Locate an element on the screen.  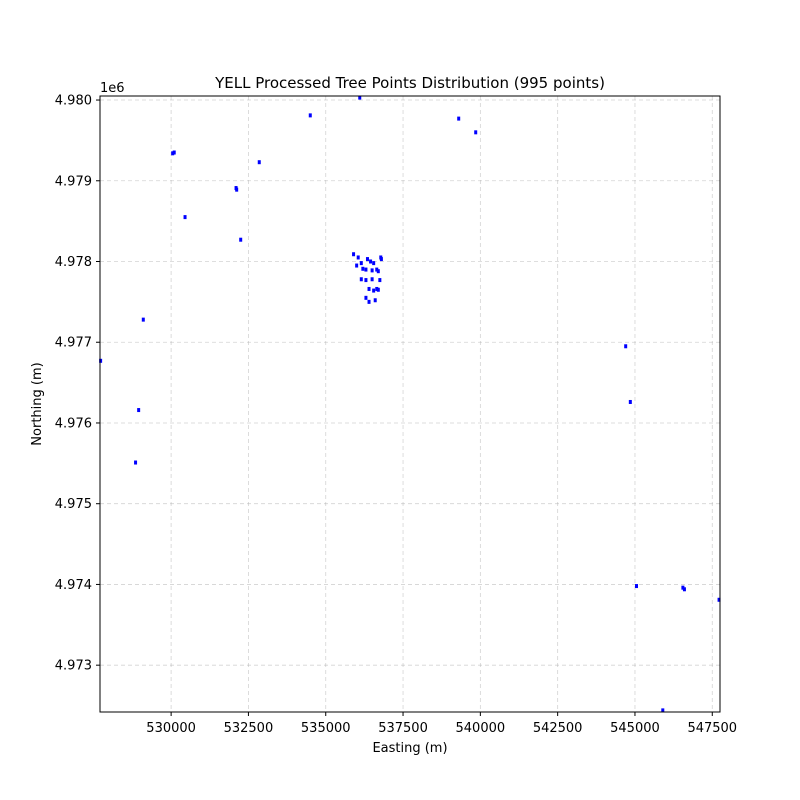
y-tick-label: 4.979 is located at coordinates (73, 181).